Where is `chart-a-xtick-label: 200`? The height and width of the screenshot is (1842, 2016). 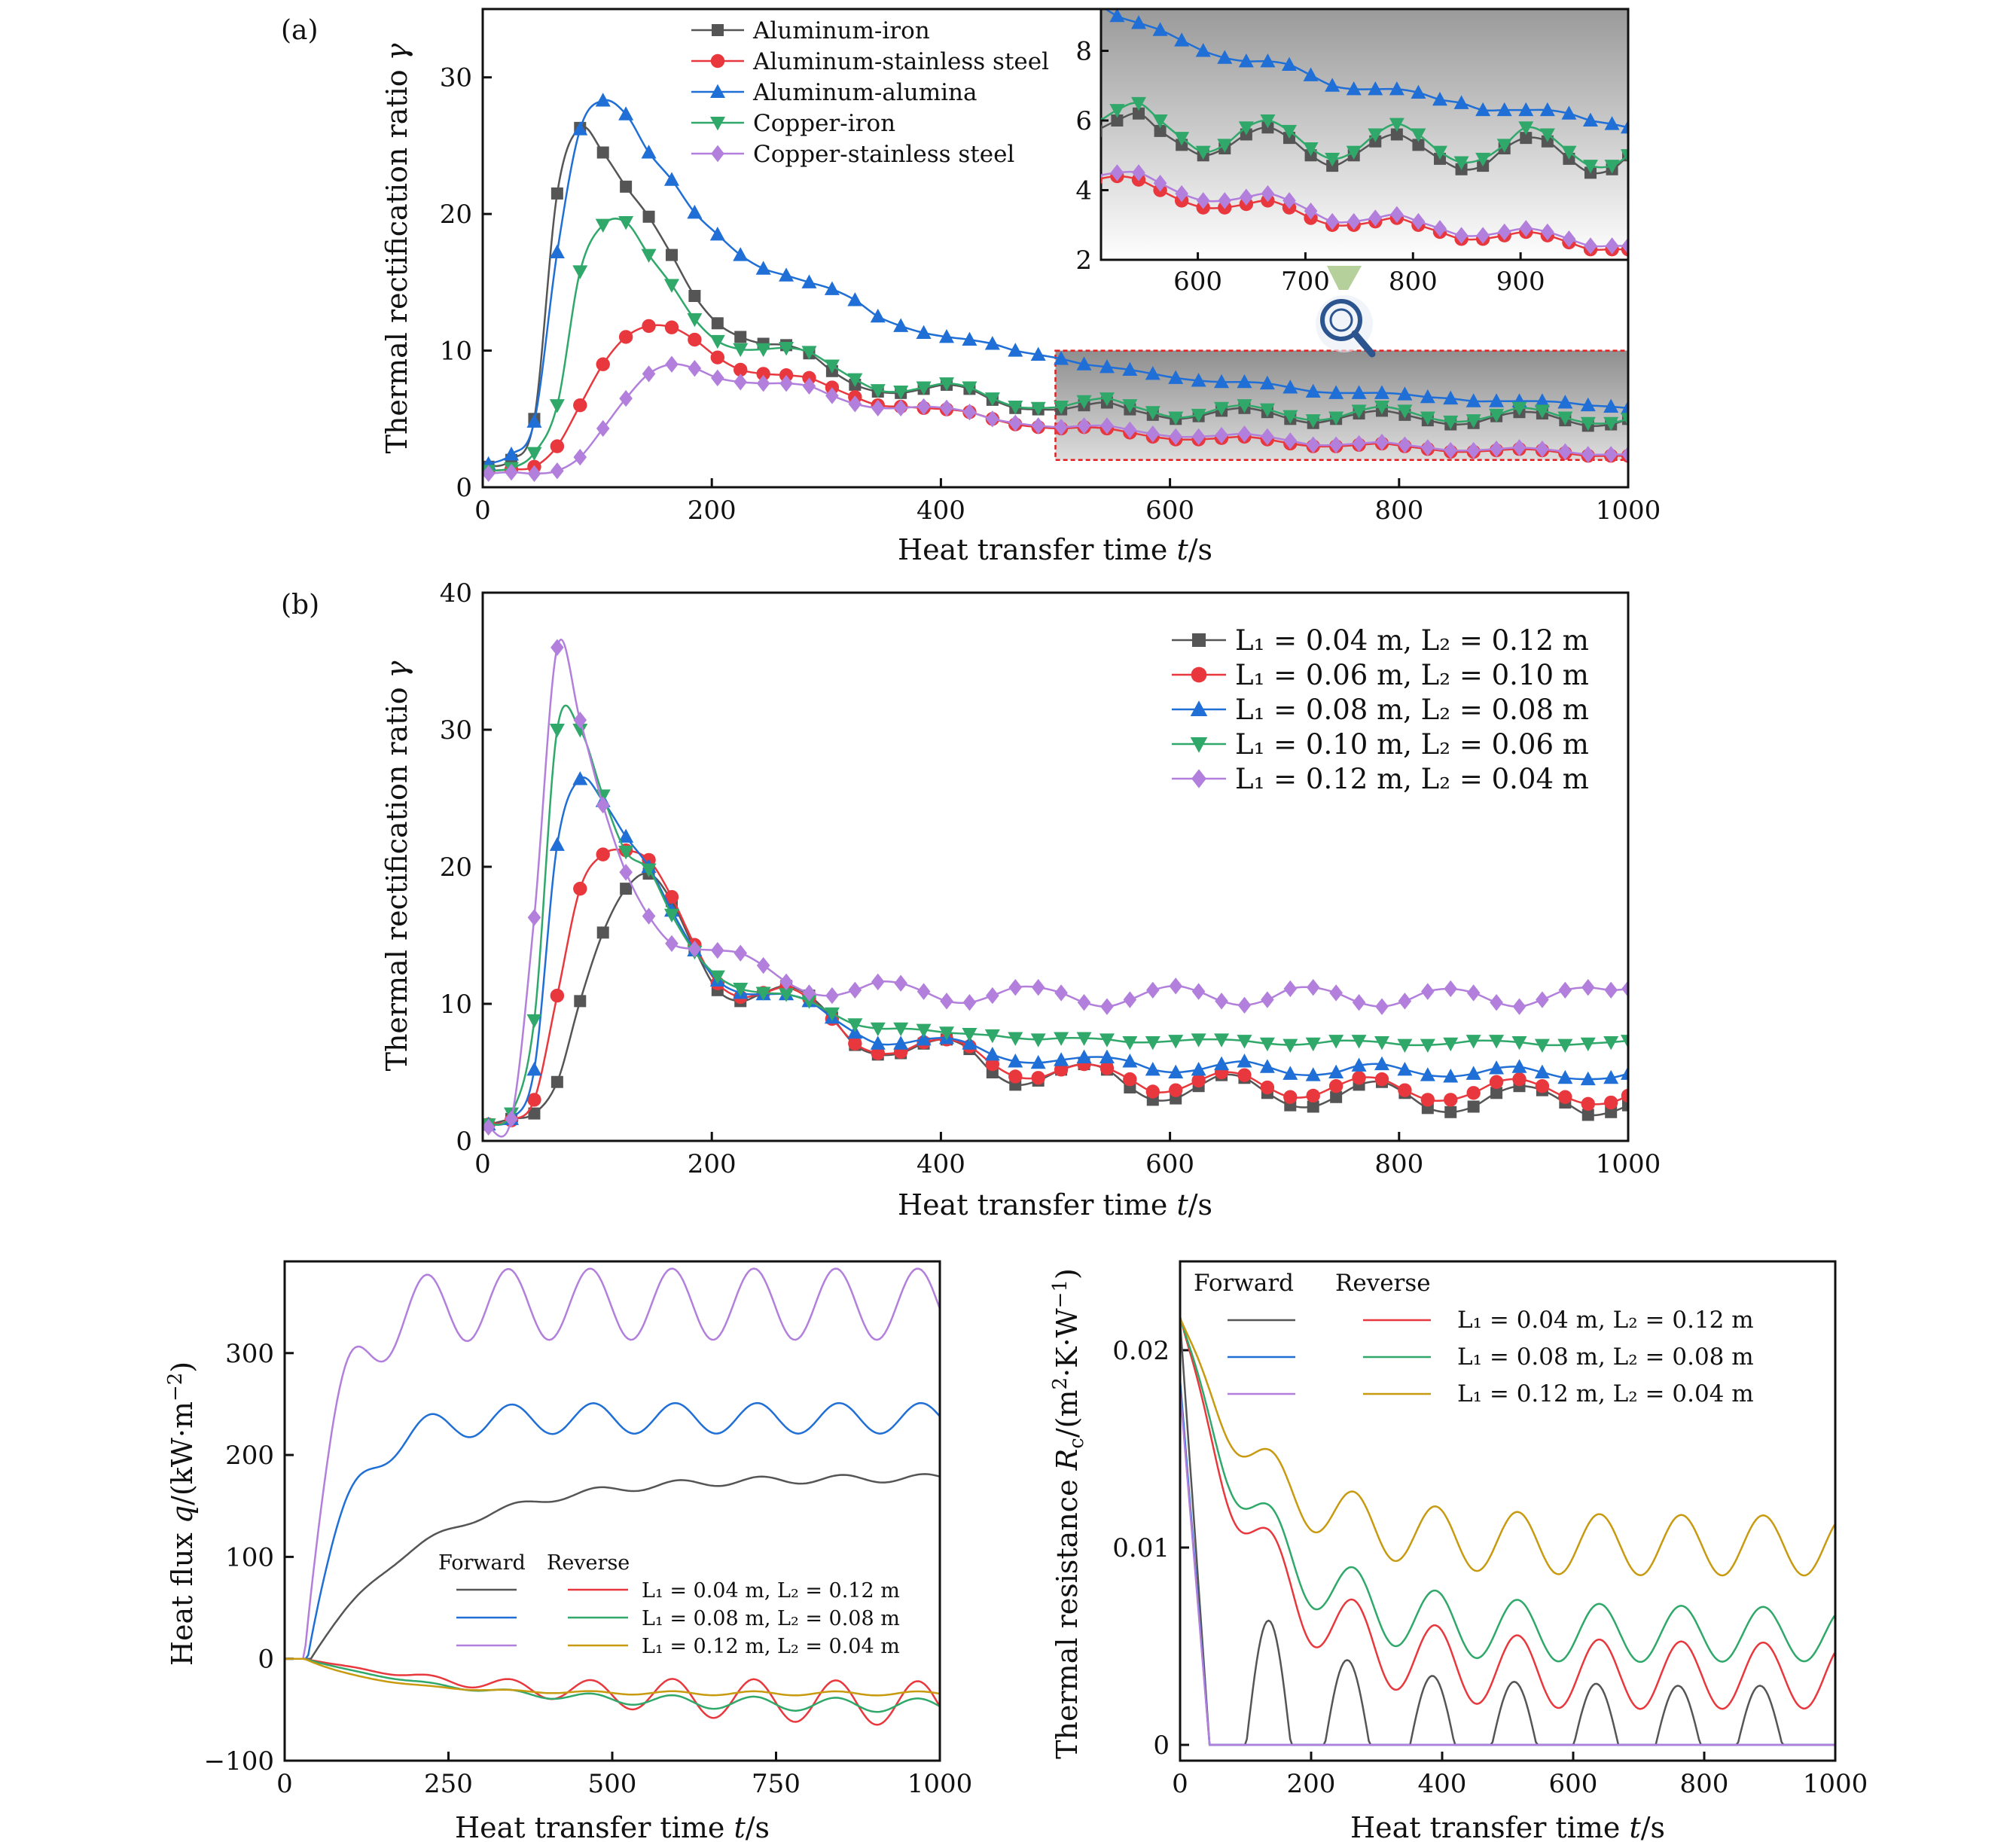 chart-a-xtick-label: 200 is located at coordinates (712, 511).